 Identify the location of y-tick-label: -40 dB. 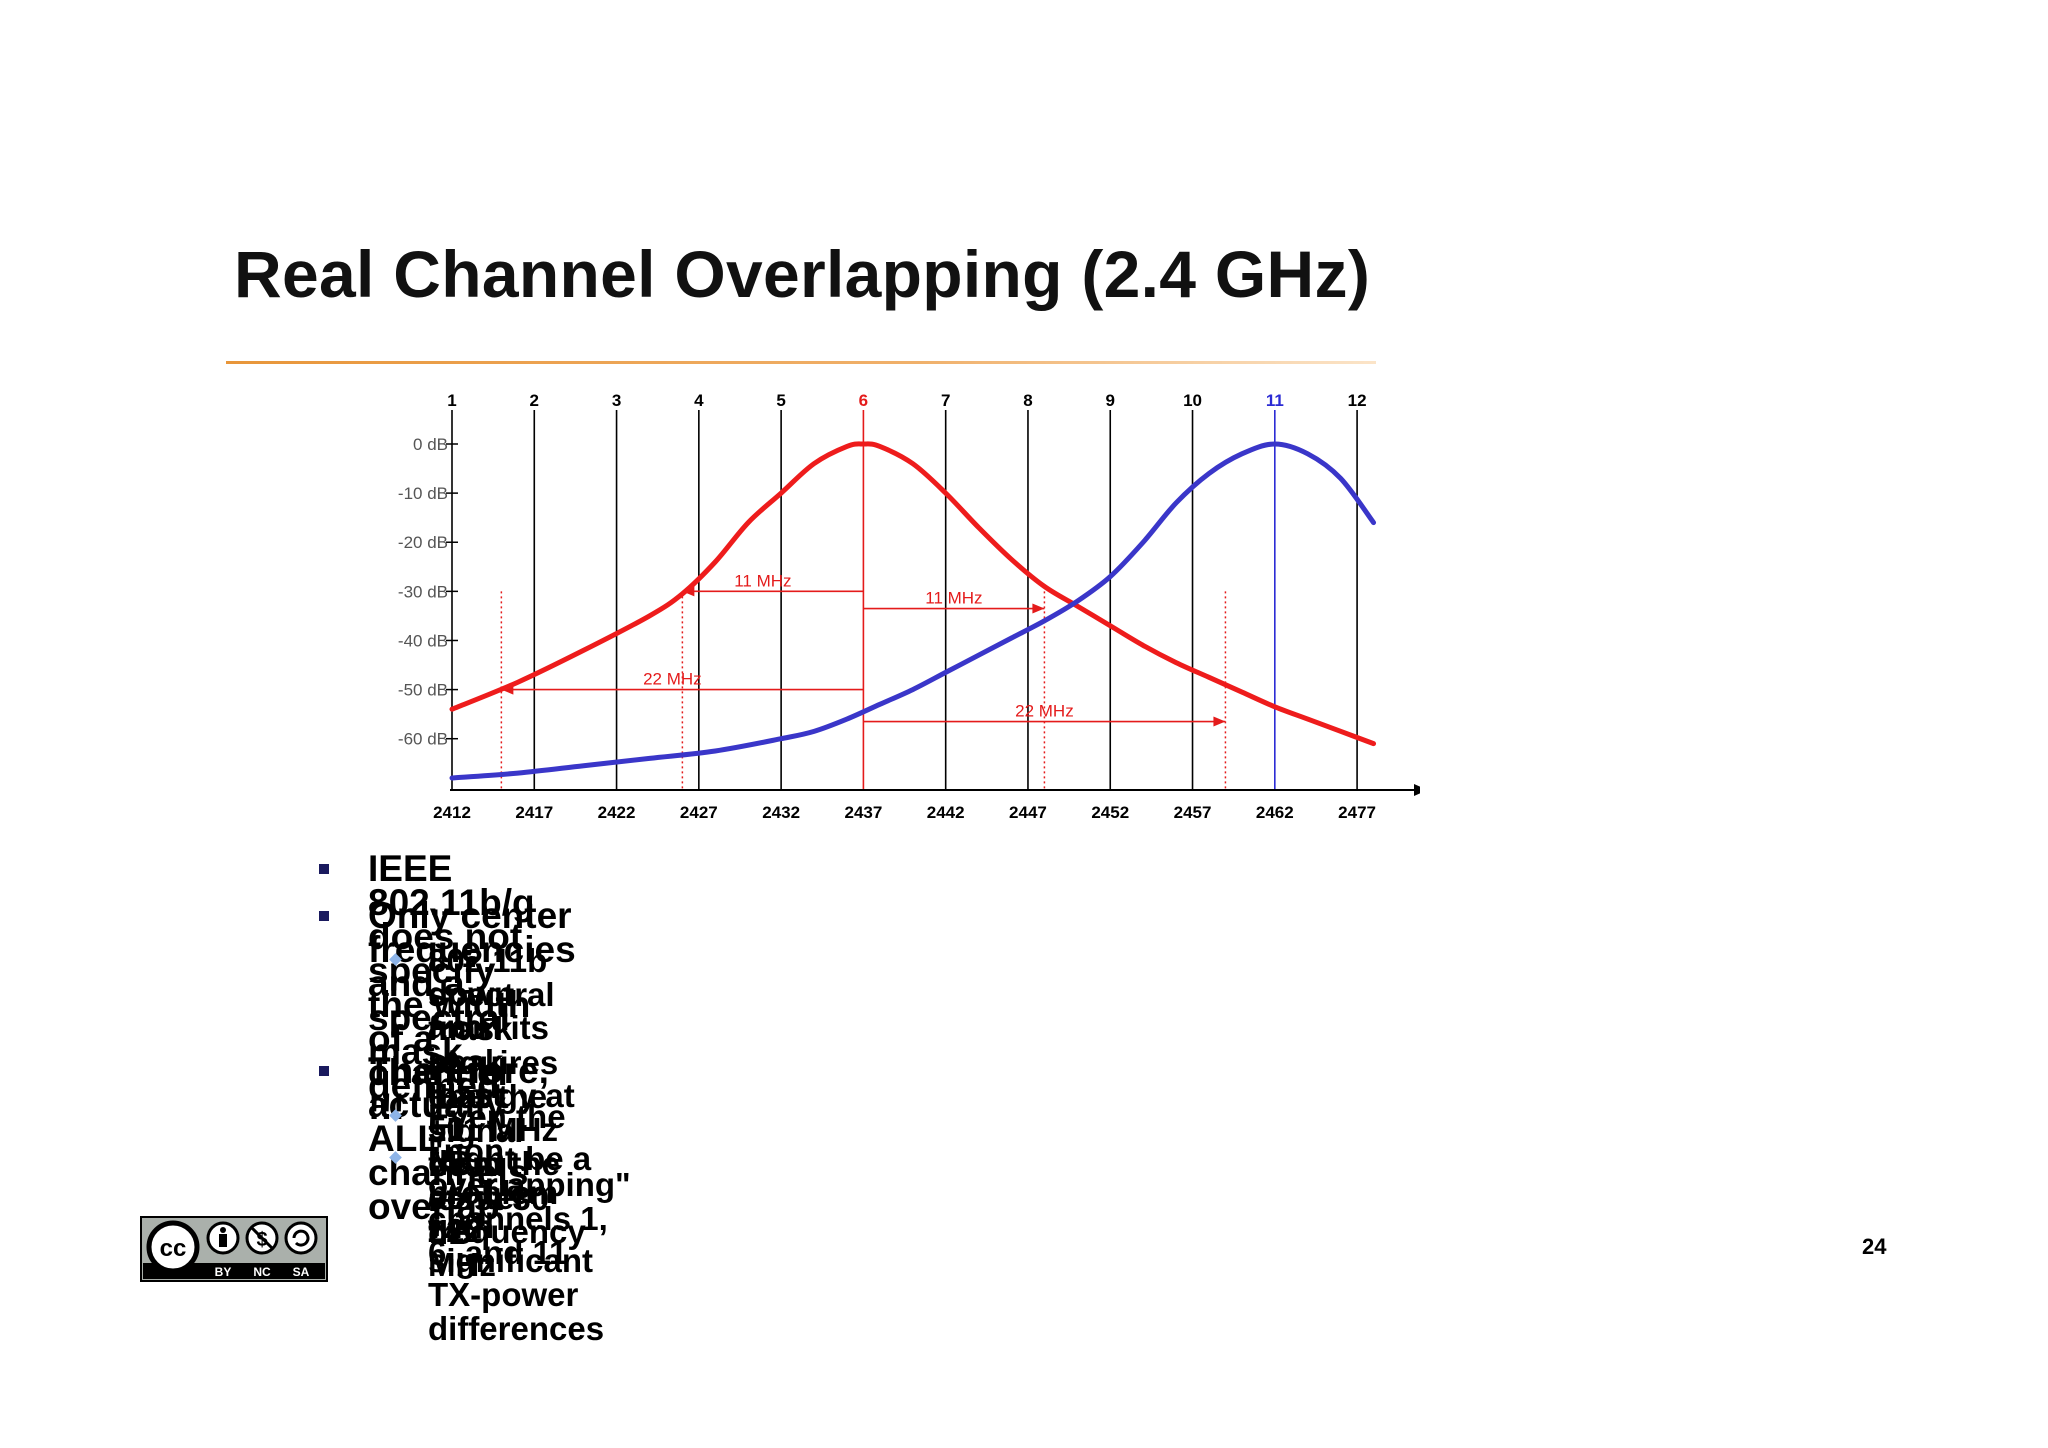
(423, 640).